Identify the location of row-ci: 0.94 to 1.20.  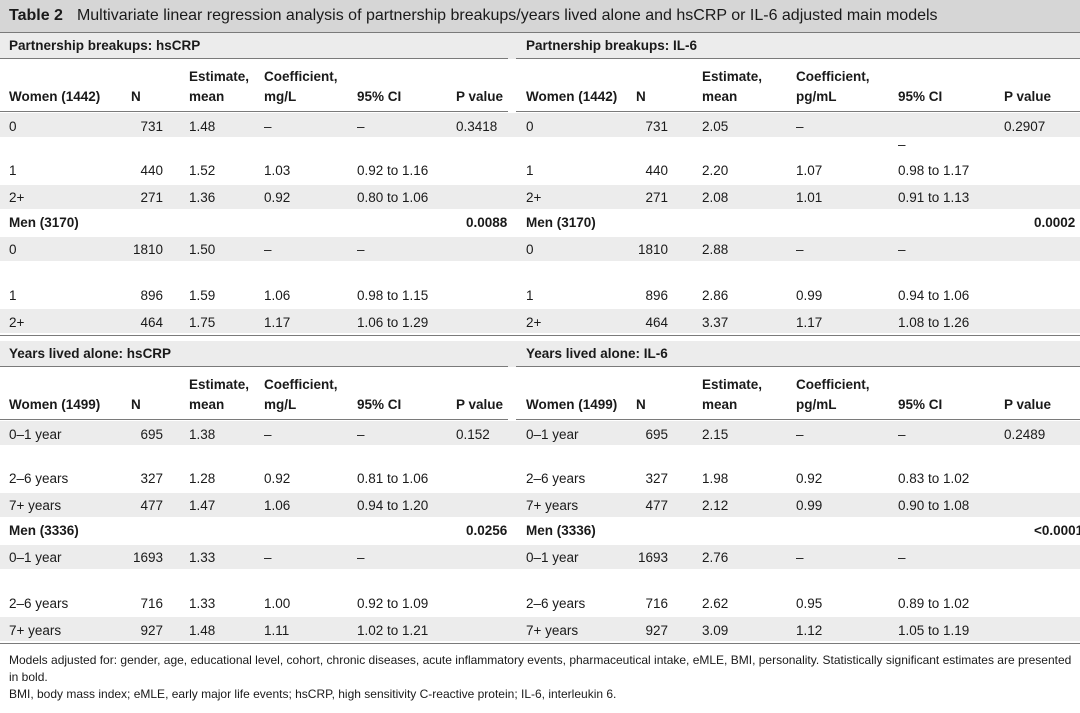
(393, 505).